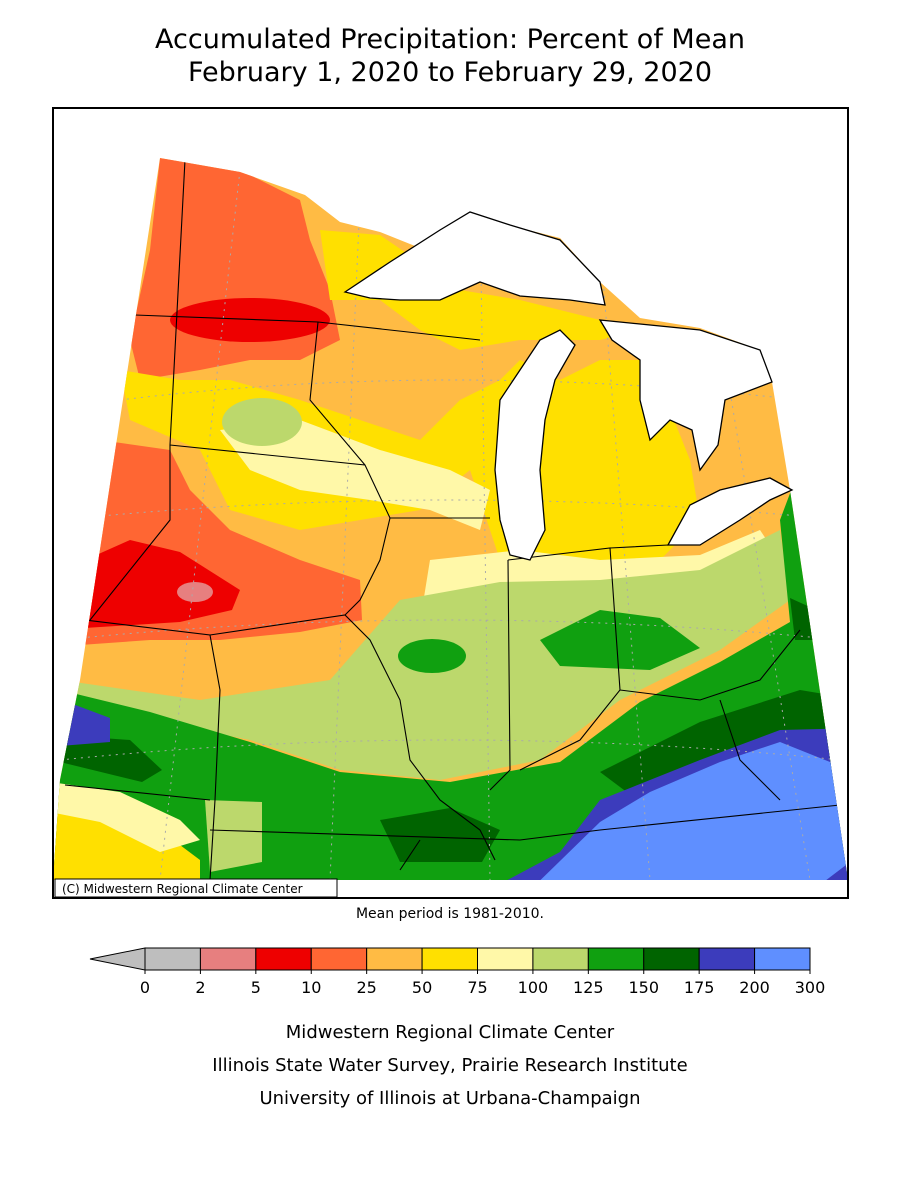 This screenshot has width=900, height=1200. What do you see at coordinates (450, 914) in the screenshot?
I see `mean-period-note: Mean period is 1981-2010.` at bounding box center [450, 914].